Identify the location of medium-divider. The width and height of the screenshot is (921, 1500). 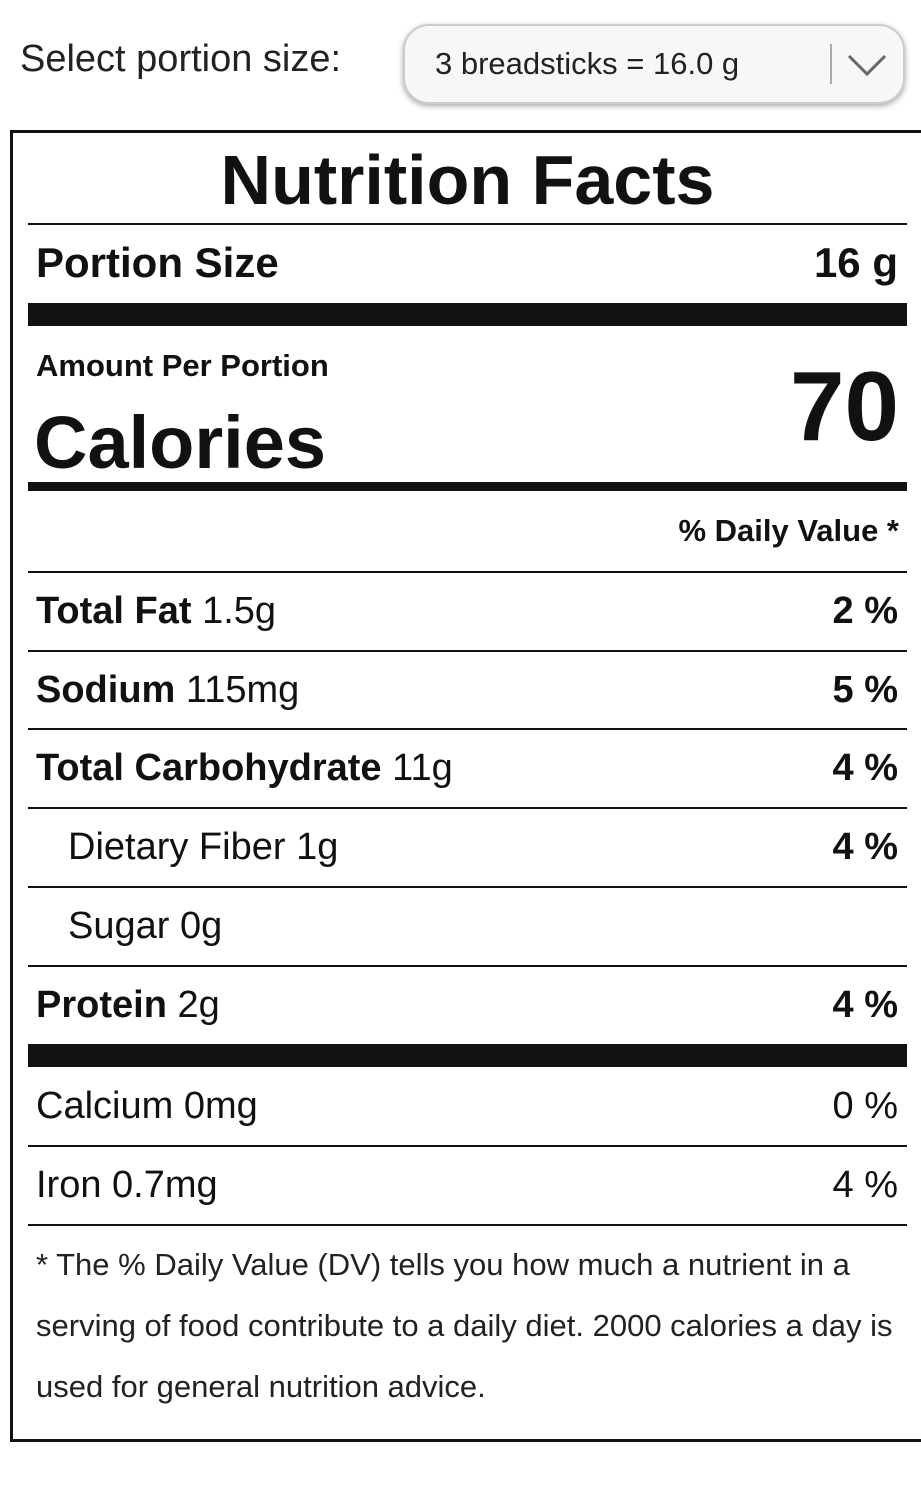
(467, 486).